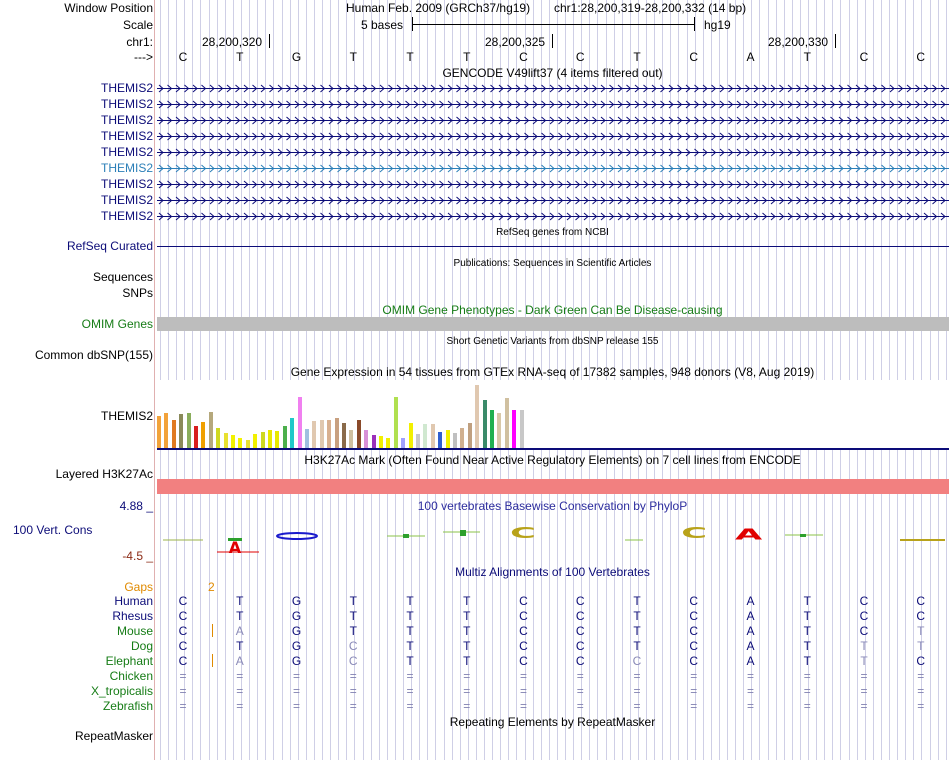 The width and height of the screenshot is (950, 760). What do you see at coordinates (126, 184) in the screenshot?
I see `gencode-label-7: THEMIS2` at bounding box center [126, 184].